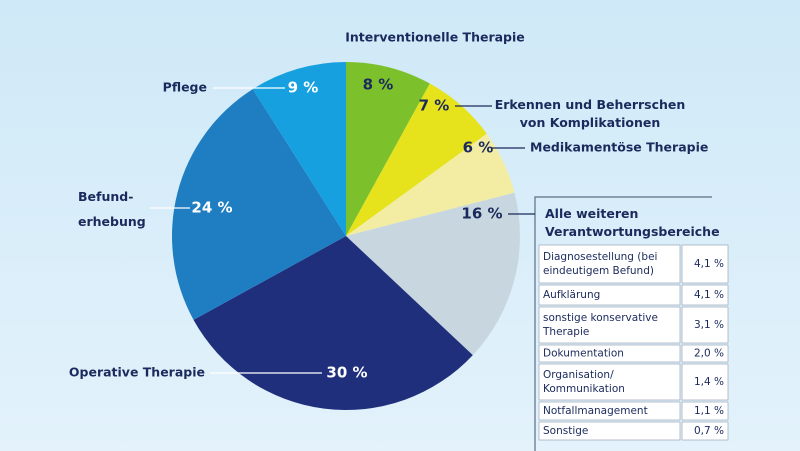  What do you see at coordinates (434, 106) in the screenshot?
I see `value-label: 7 %` at bounding box center [434, 106].